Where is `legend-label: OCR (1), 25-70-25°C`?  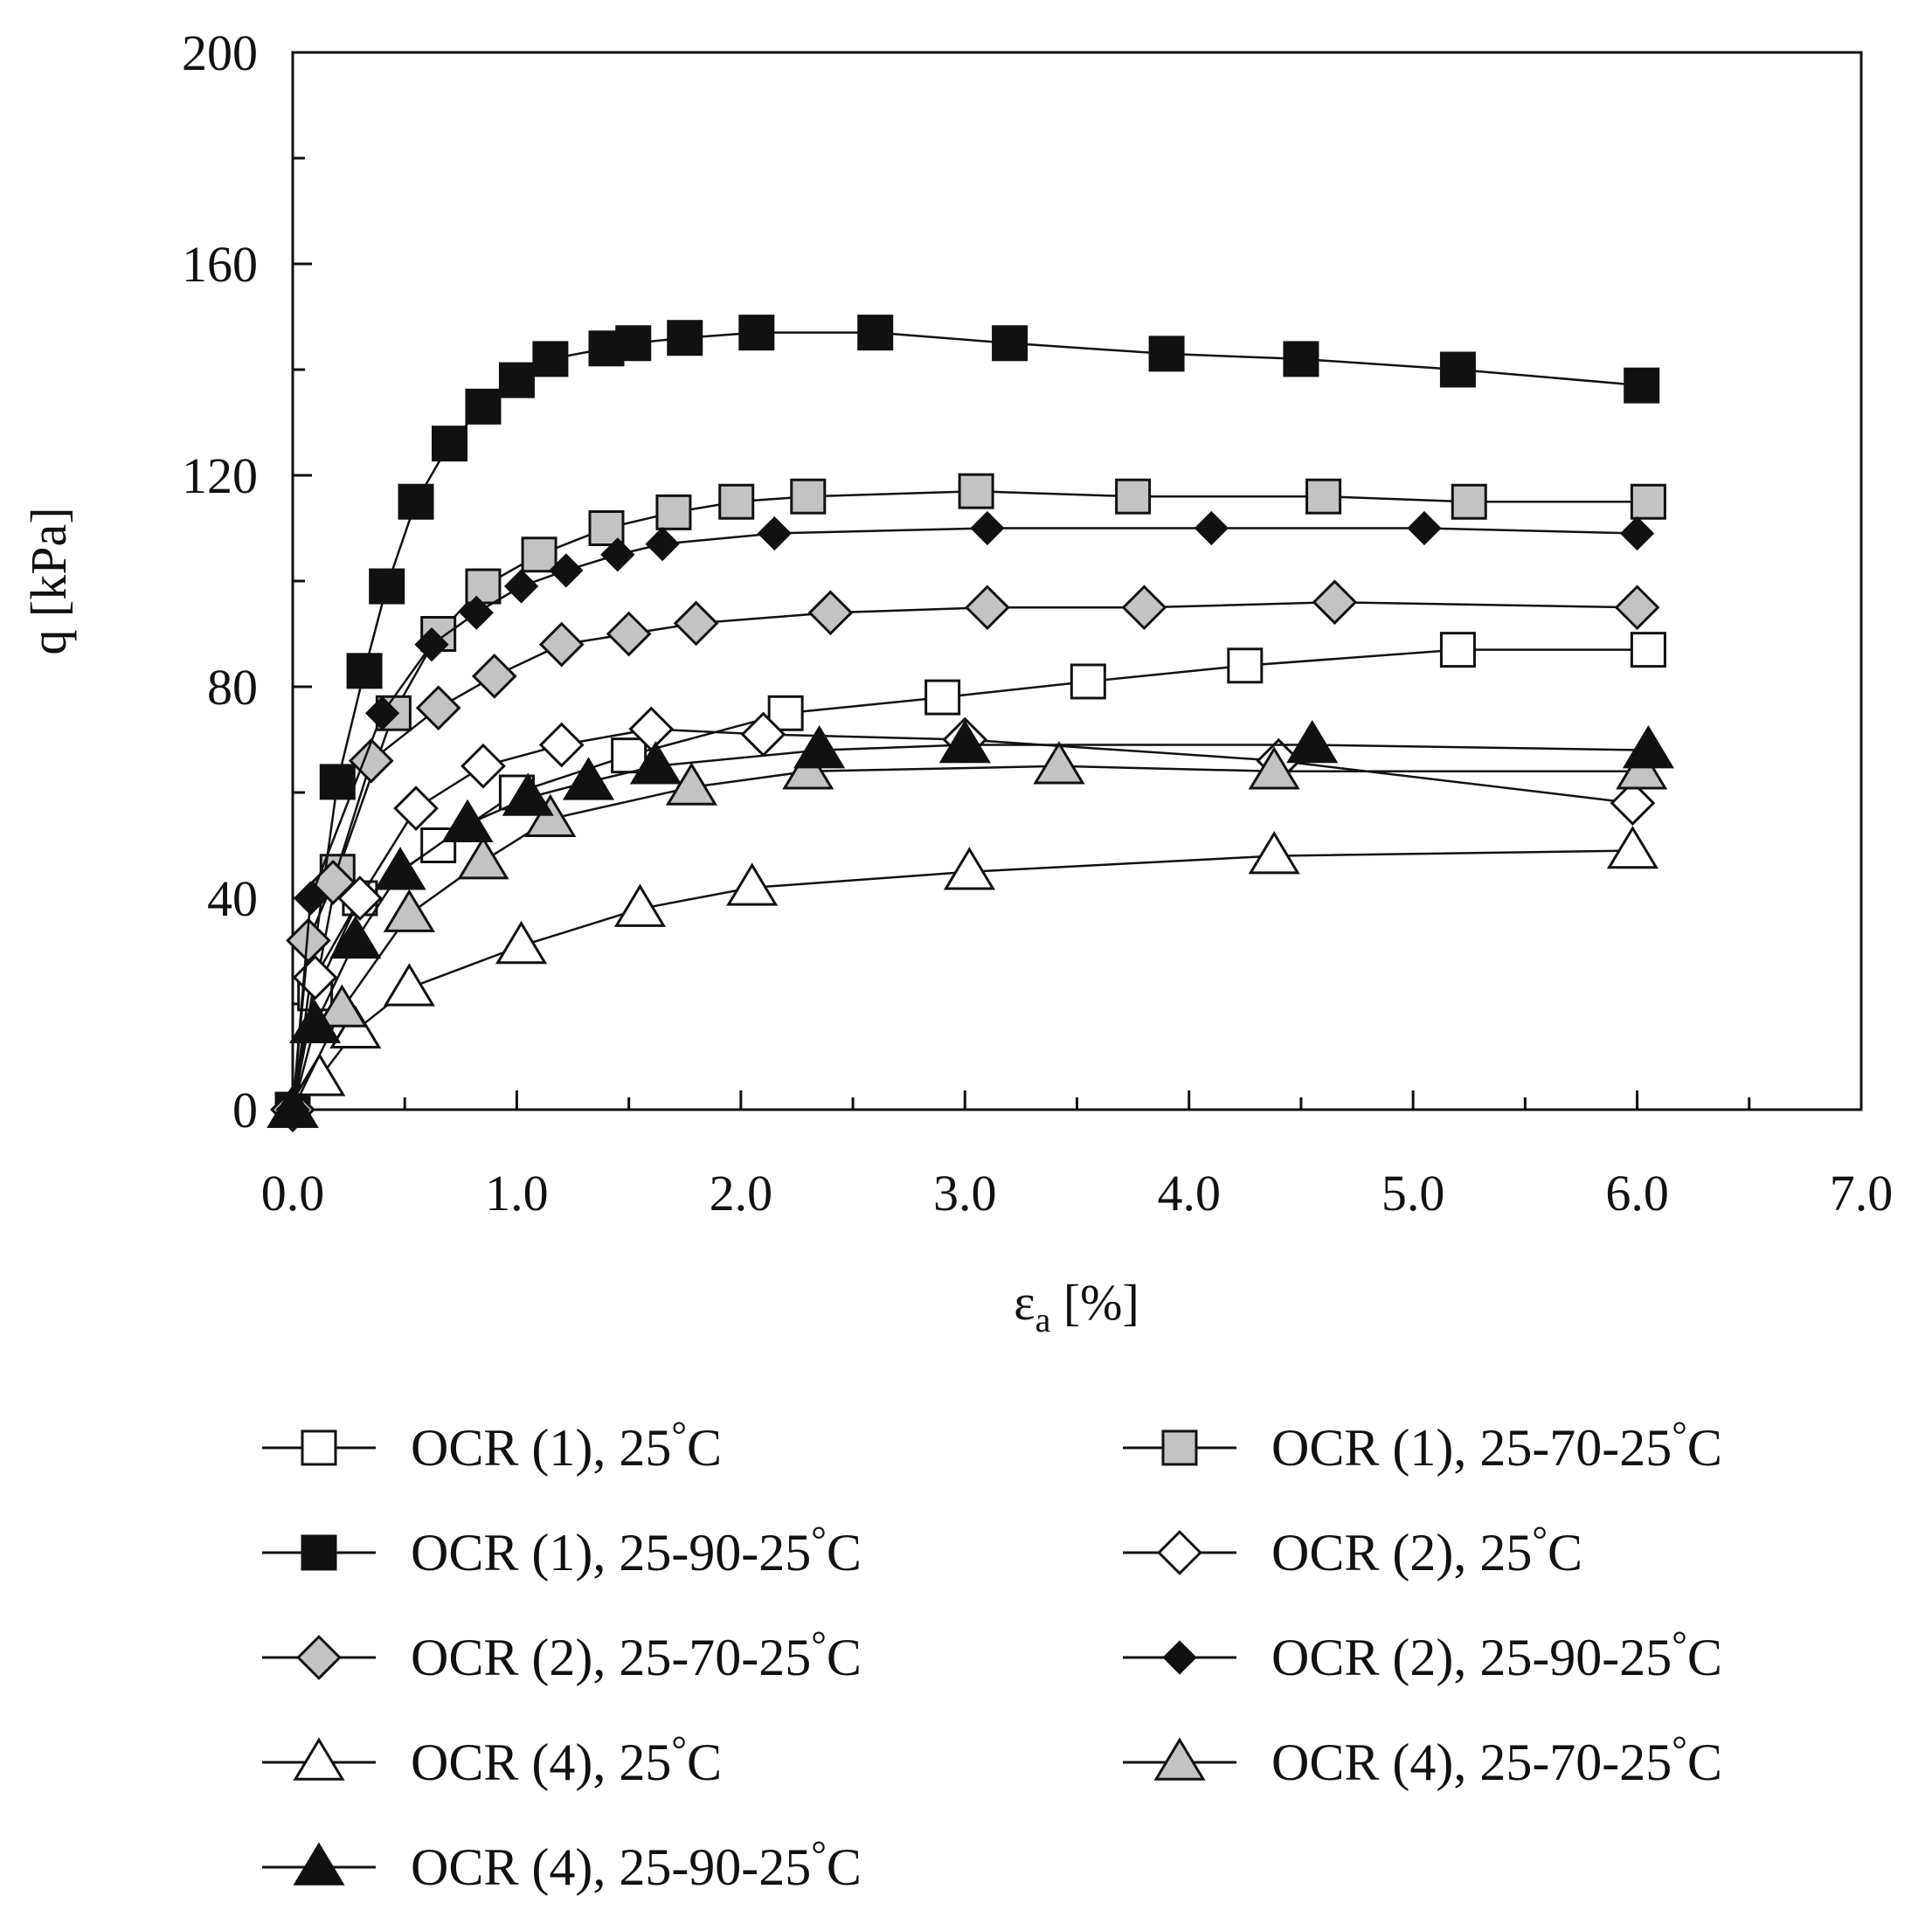
legend-label: OCR (1), 25-70-25°C is located at coordinates (1496, 1445).